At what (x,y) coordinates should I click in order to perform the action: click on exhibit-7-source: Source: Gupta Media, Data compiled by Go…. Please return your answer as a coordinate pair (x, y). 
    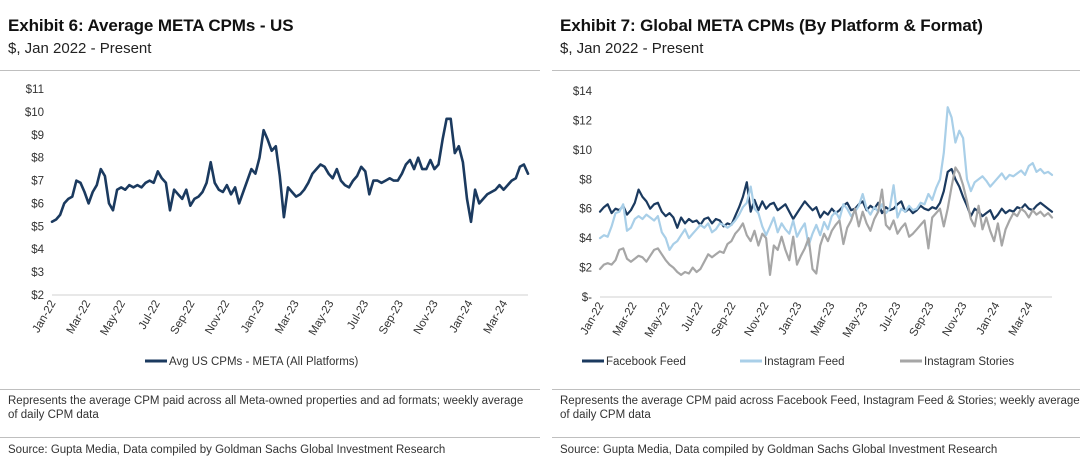
    Looking at the image, I should click on (779, 450).